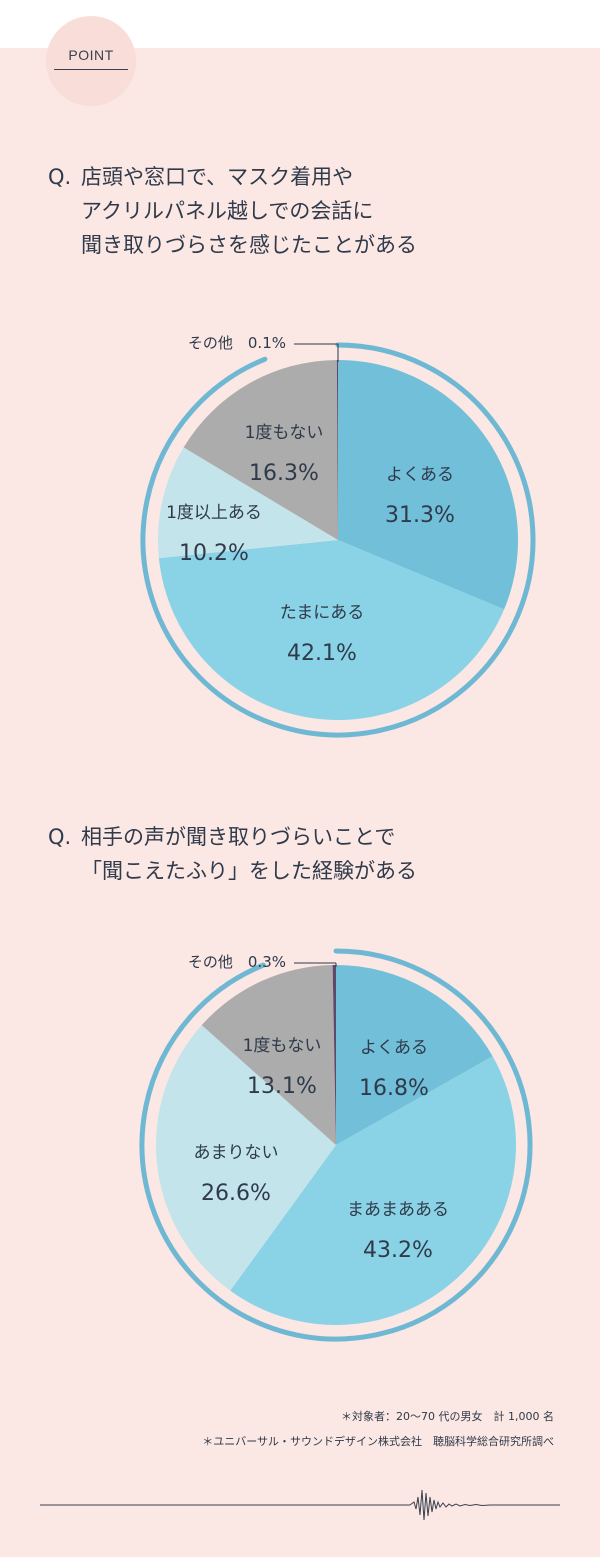  I want to click on pie-1-slice-never, so click(260, 450).